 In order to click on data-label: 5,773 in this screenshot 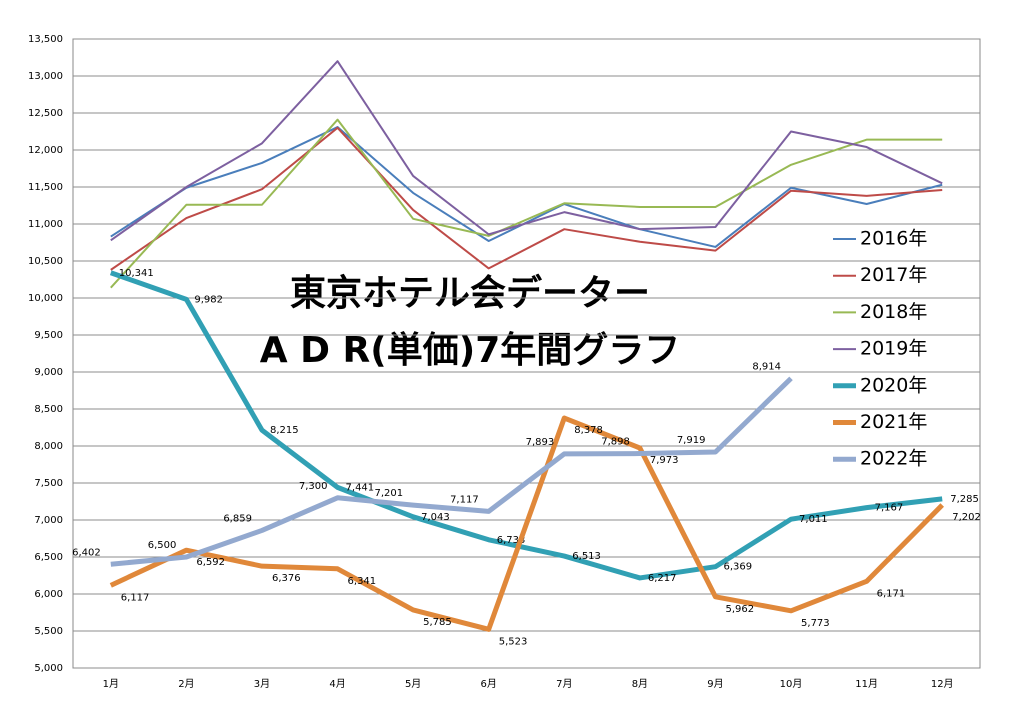, I will do `click(815, 623)`.